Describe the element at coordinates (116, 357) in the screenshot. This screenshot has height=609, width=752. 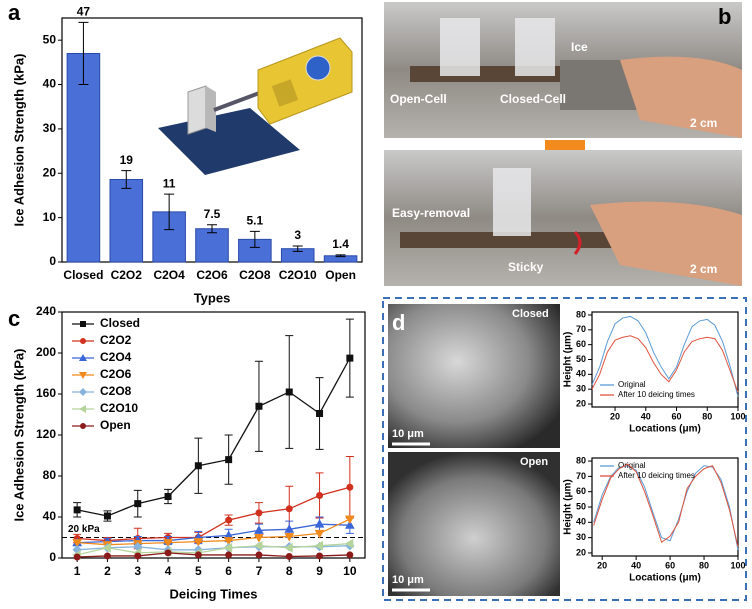
I see `legend-label: C2O4` at that location.